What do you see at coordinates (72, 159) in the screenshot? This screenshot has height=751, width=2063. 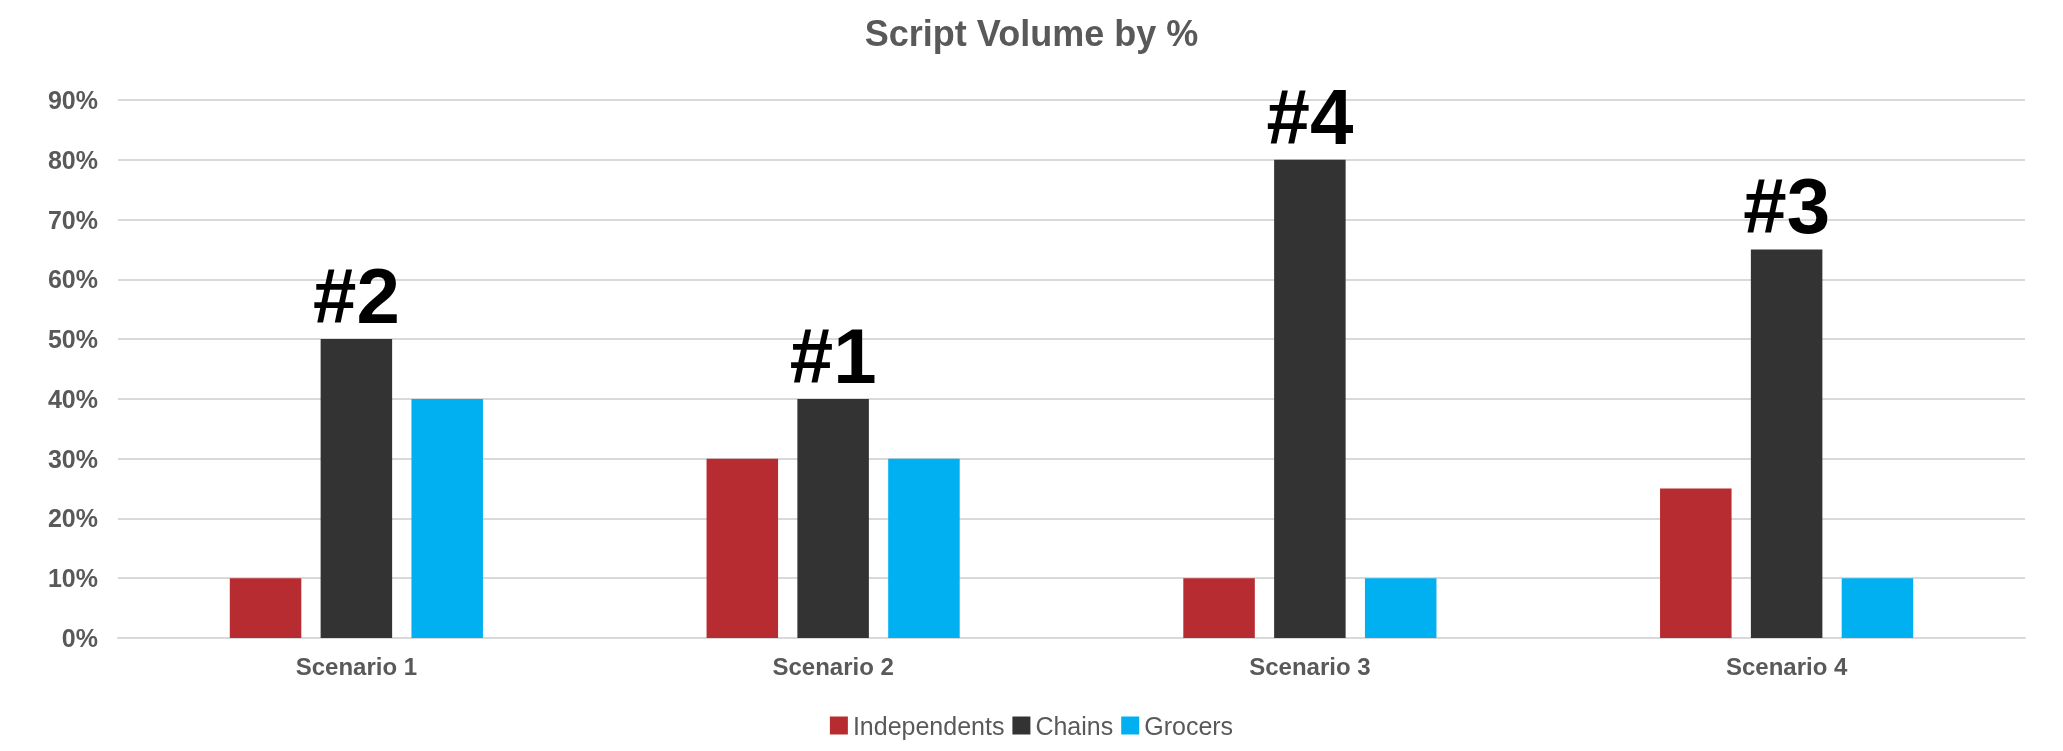 I see `y-tick-label: 80%` at bounding box center [72, 159].